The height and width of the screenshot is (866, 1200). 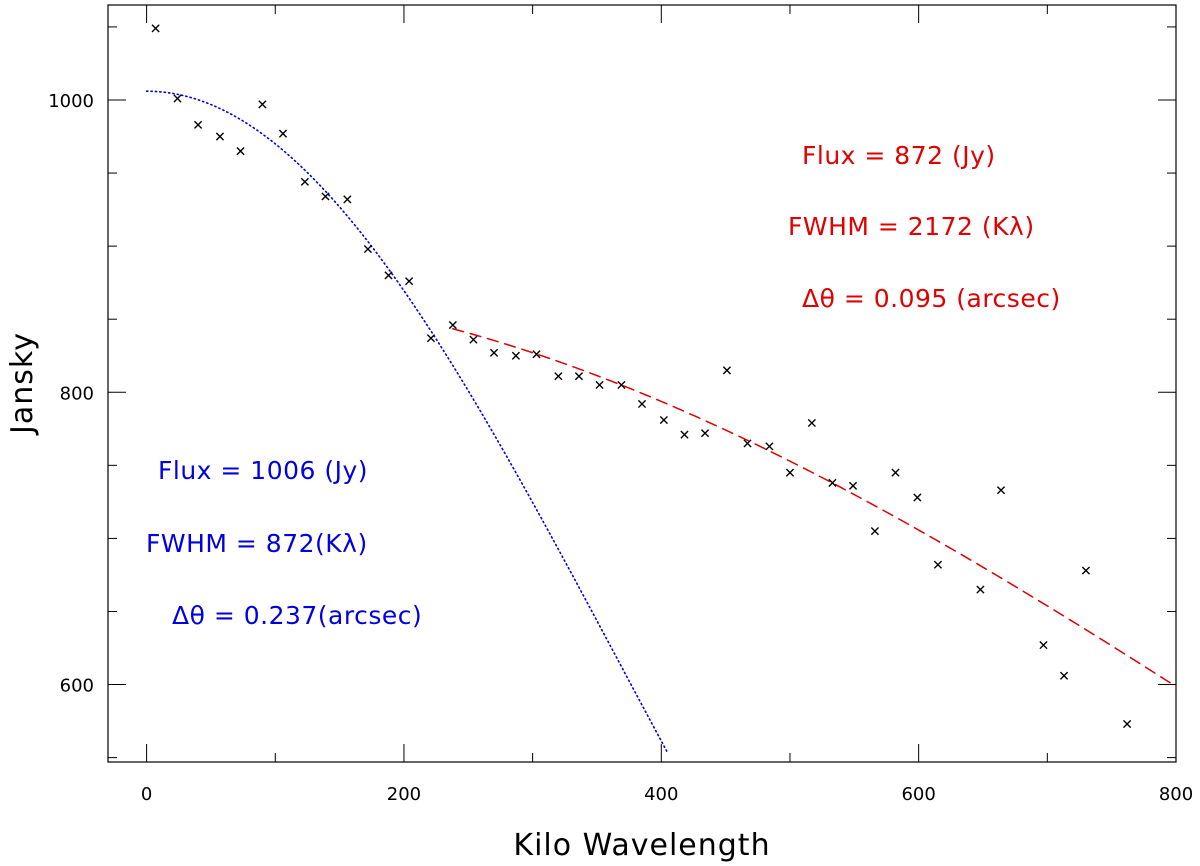 I want to click on blue-fwhm-text: FWHM = 872(Kλ), so click(x=257, y=543).